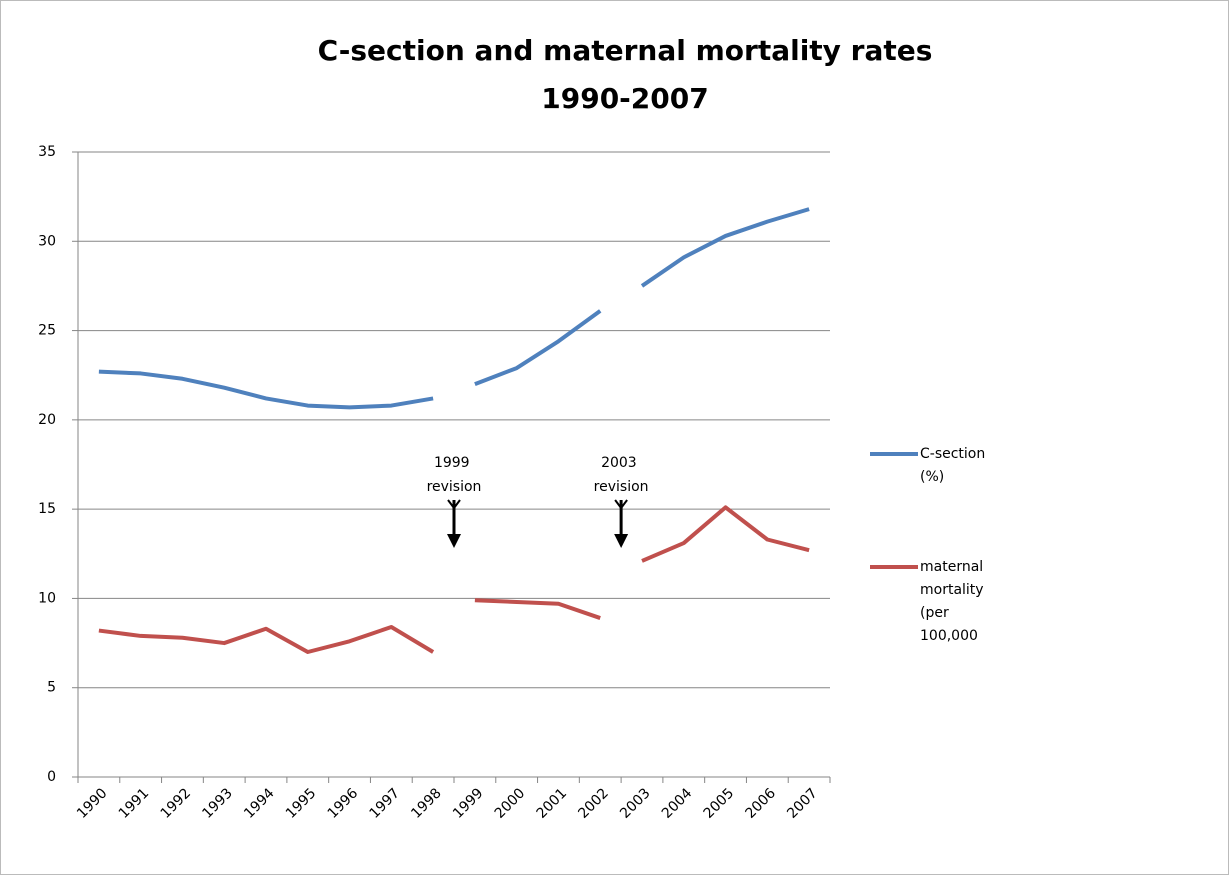 The image size is (1229, 875). Describe the element at coordinates (625, 50) in the screenshot. I see `chart-title: C-section and maternal mortality rates` at that location.